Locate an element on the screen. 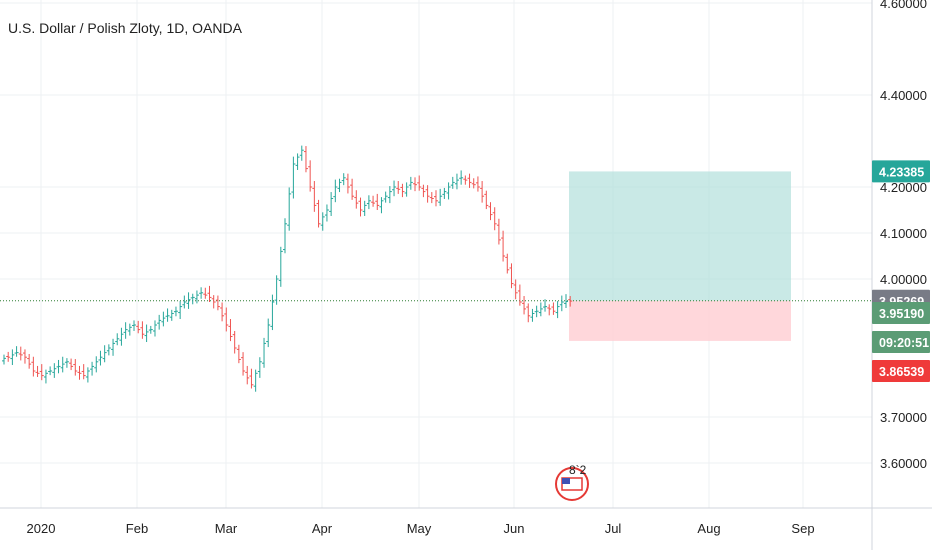  event-badge: 8`2 is located at coordinates (572, 482).